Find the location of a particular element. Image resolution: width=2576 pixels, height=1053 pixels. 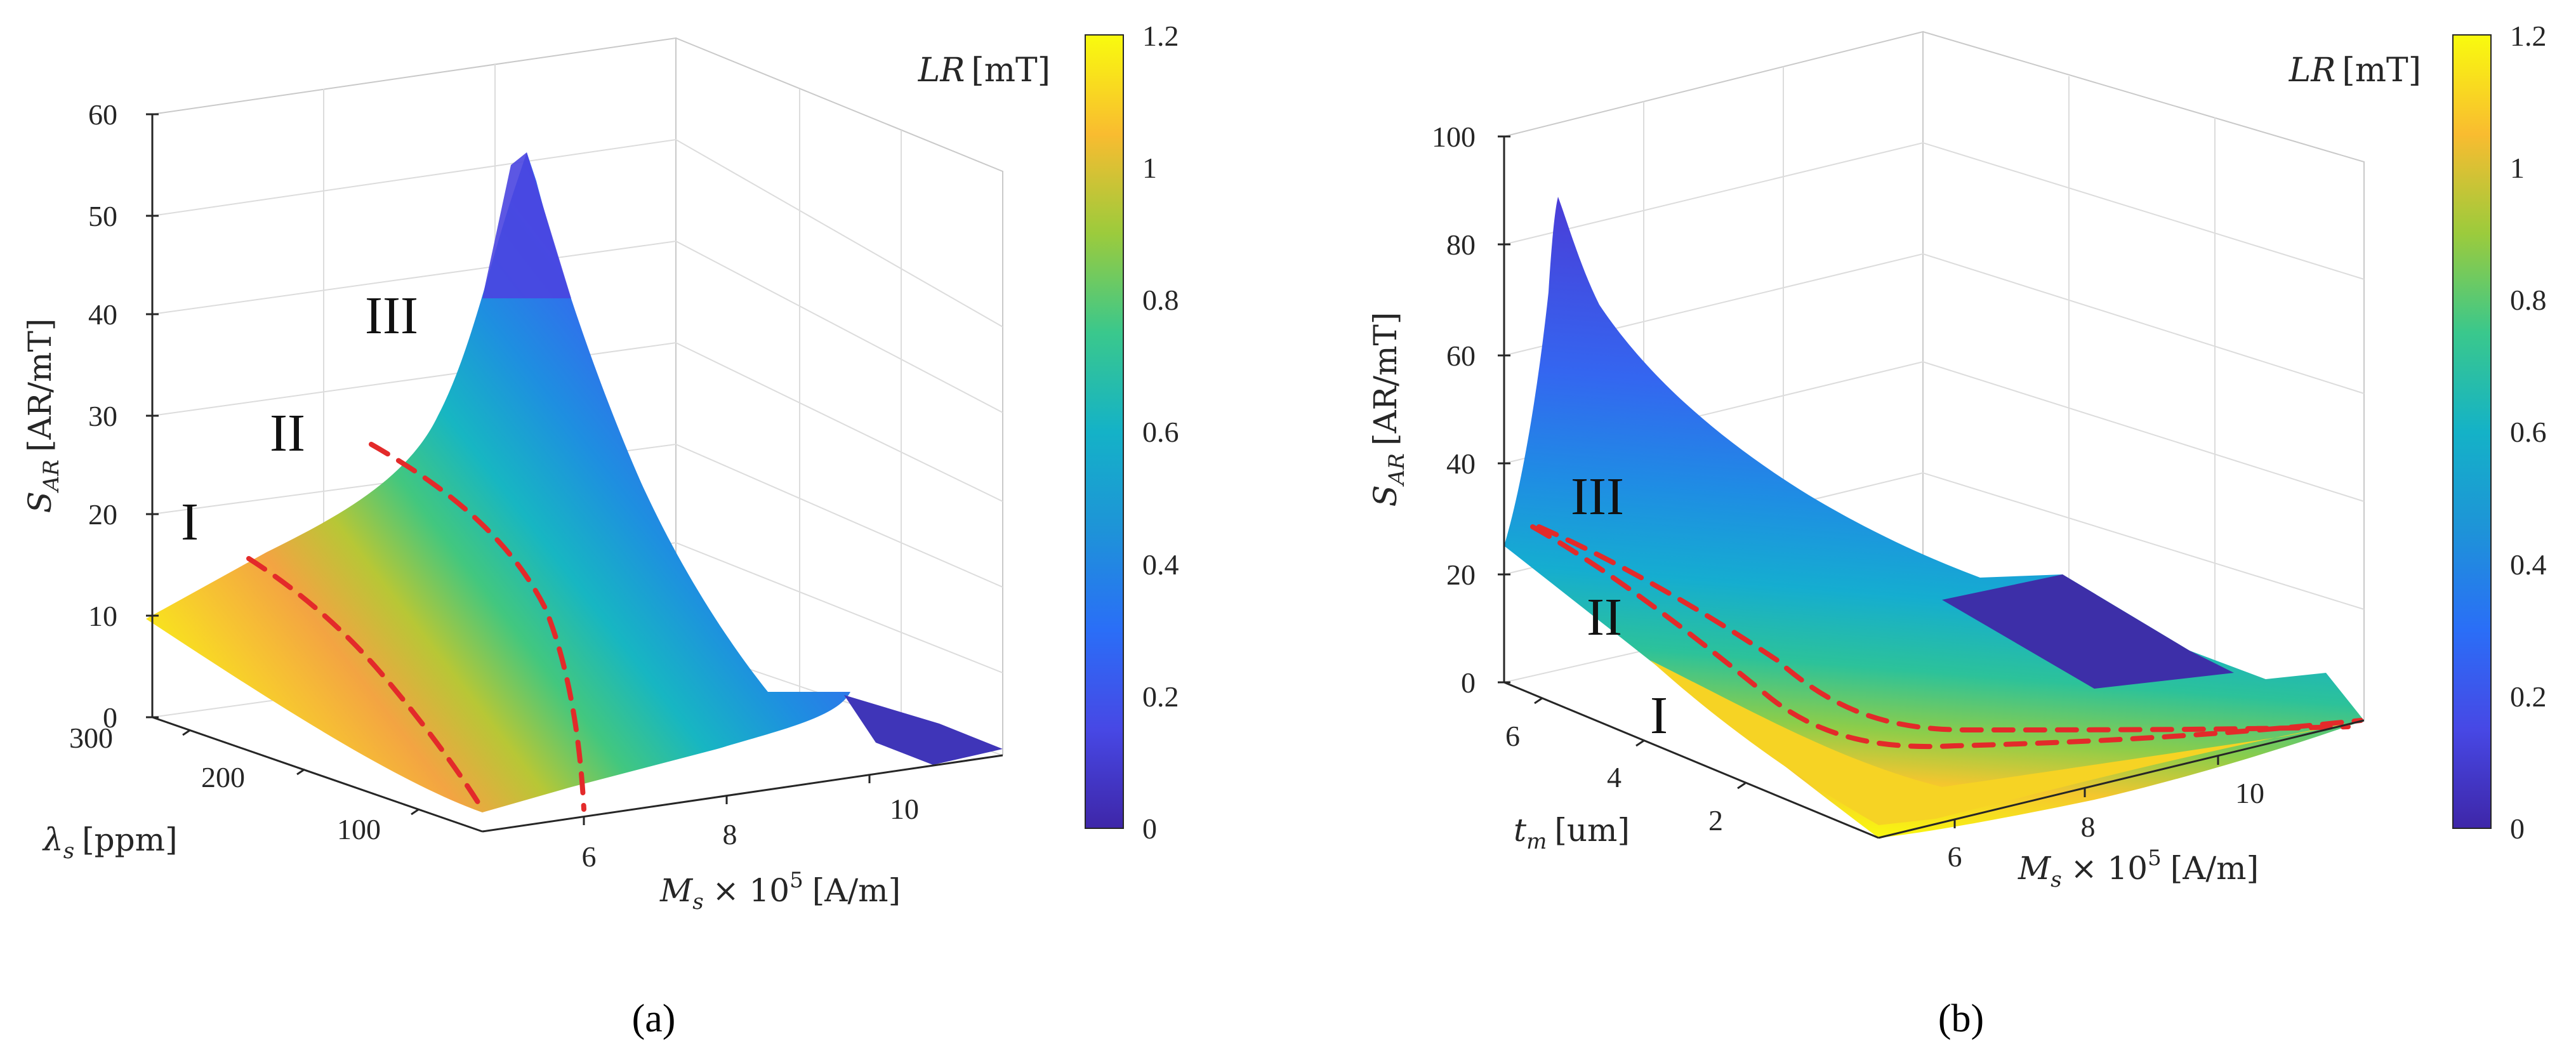

panel-b-colorbar-tick-label: 0.8 is located at coordinates (2529, 300).